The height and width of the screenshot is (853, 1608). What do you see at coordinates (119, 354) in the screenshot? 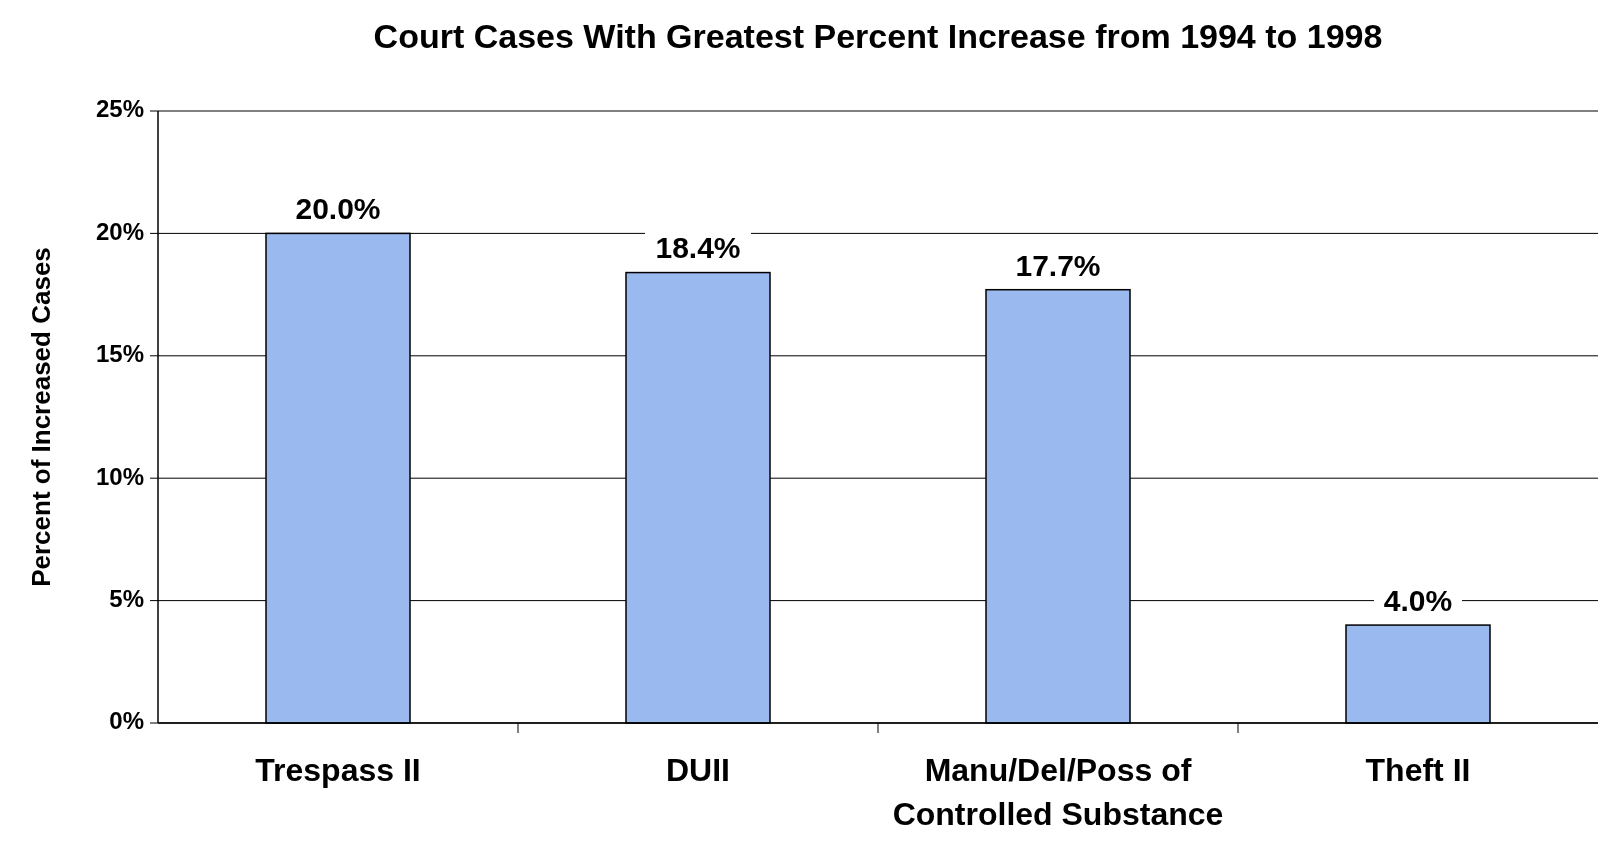
I see `y-tick-label: 15%` at bounding box center [119, 354].